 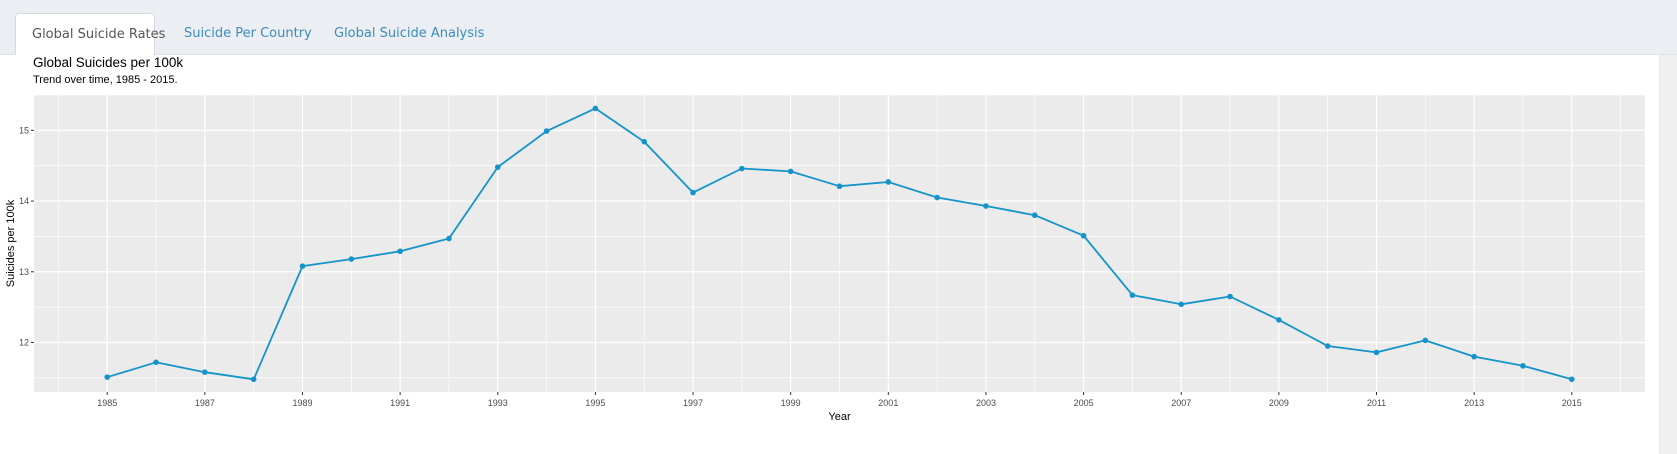 I want to click on x-tick-label: 2003, so click(x=986, y=403).